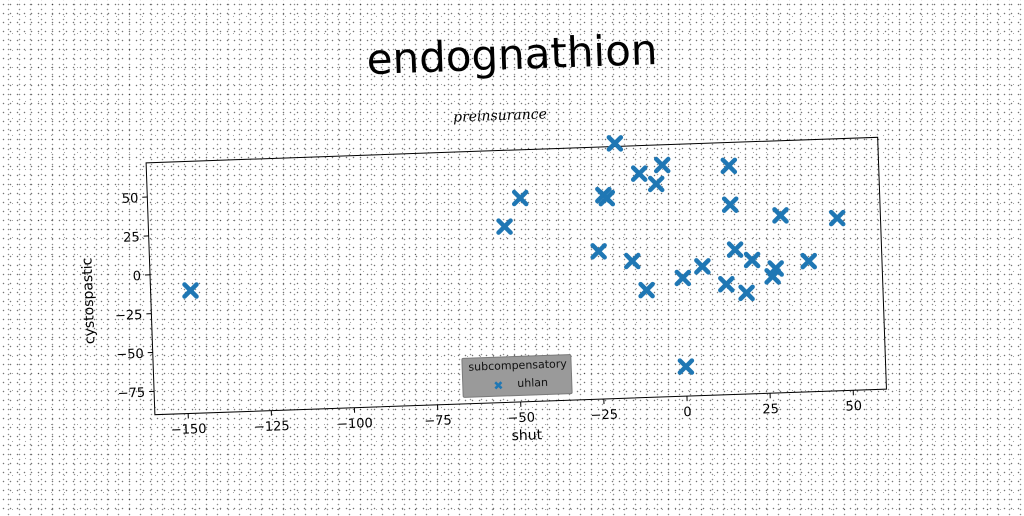 This screenshot has height=516, width=1024. What do you see at coordinates (189, 430) in the screenshot?
I see `x-tick-label: −150` at bounding box center [189, 430].